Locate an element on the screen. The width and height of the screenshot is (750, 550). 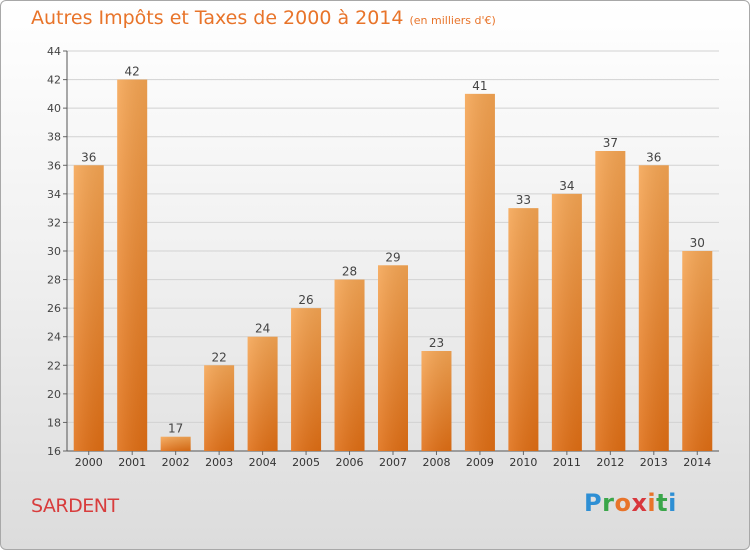
data-label: 28 is located at coordinates (349, 272).